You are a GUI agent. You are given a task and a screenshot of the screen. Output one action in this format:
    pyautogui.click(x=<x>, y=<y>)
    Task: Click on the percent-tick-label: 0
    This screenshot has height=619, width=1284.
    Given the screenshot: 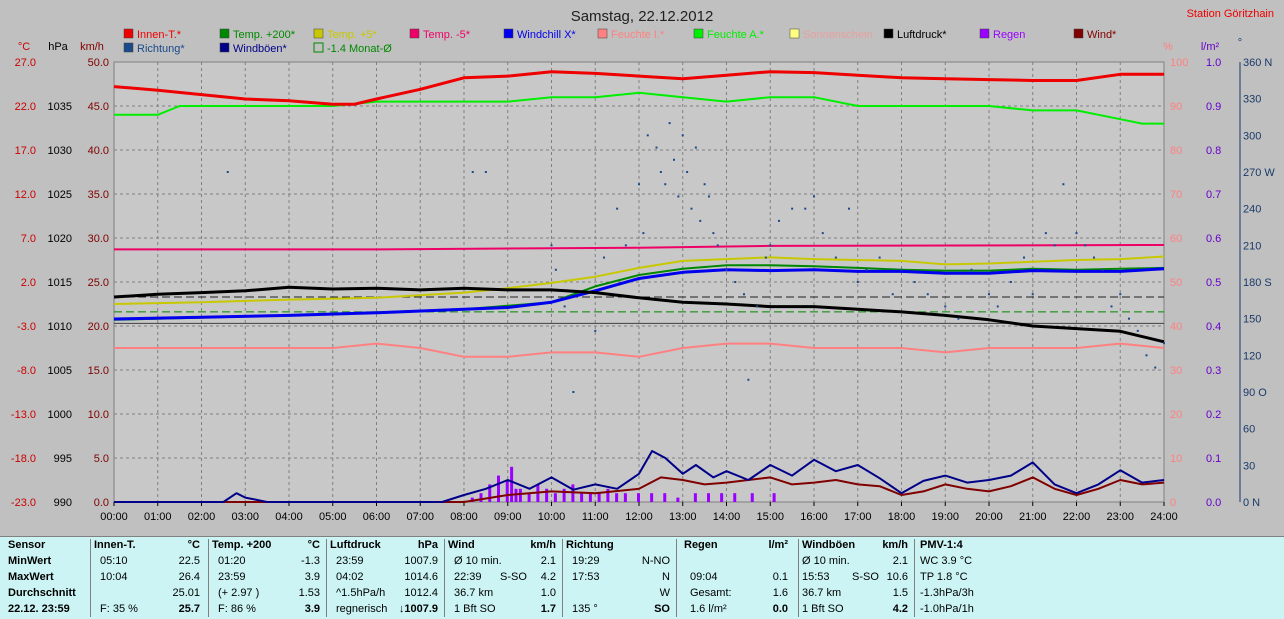 What is the action you would take?
    pyautogui.click(x=1173, y=503)
    